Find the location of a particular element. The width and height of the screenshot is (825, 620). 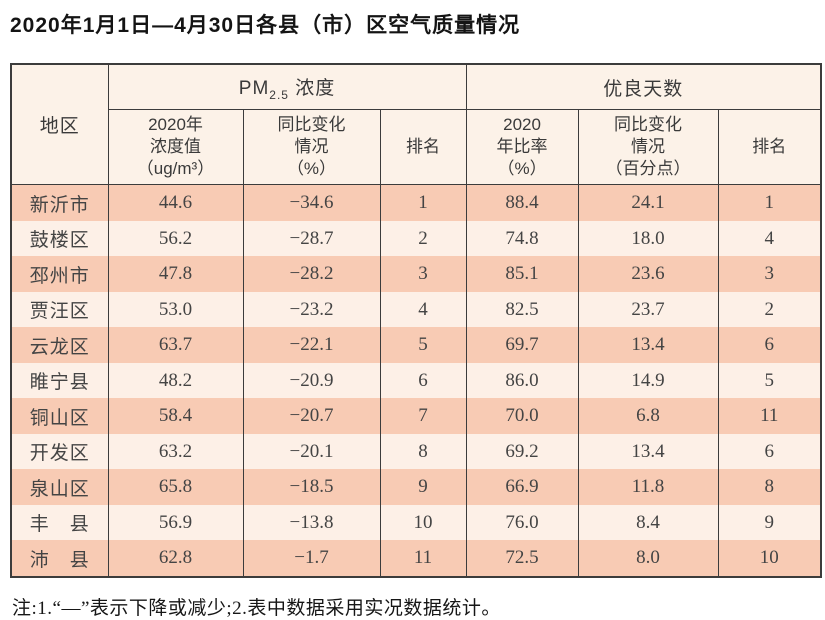

pm-change-cell: −1.7 is located at coordinates (311, 558).